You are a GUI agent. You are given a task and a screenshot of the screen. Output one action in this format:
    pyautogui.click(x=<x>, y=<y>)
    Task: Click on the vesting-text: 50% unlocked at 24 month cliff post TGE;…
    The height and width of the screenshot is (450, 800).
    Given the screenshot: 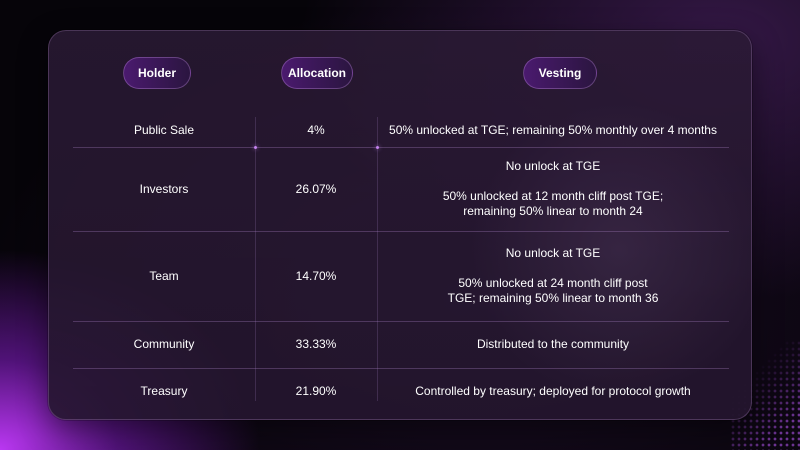 What is the action you would take?
    pyautogui.click(x=553, y=291)
    